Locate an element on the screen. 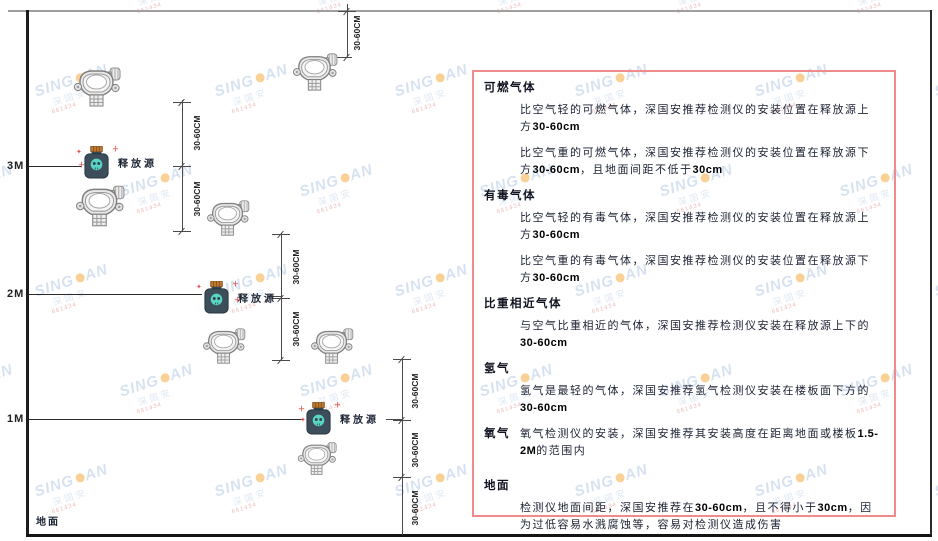 Image resolution: width=938 pixels, height=541 pixels. panel-section-heading: 有毒气体 is located at coordinates (510, 196).